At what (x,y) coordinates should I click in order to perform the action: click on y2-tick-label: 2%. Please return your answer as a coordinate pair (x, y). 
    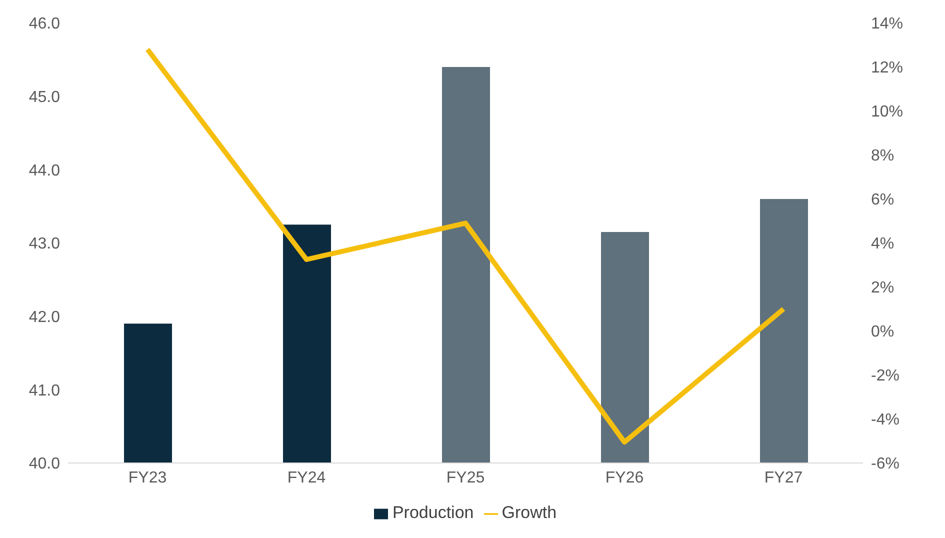
    Looking at the image, I should click on (882, 288).